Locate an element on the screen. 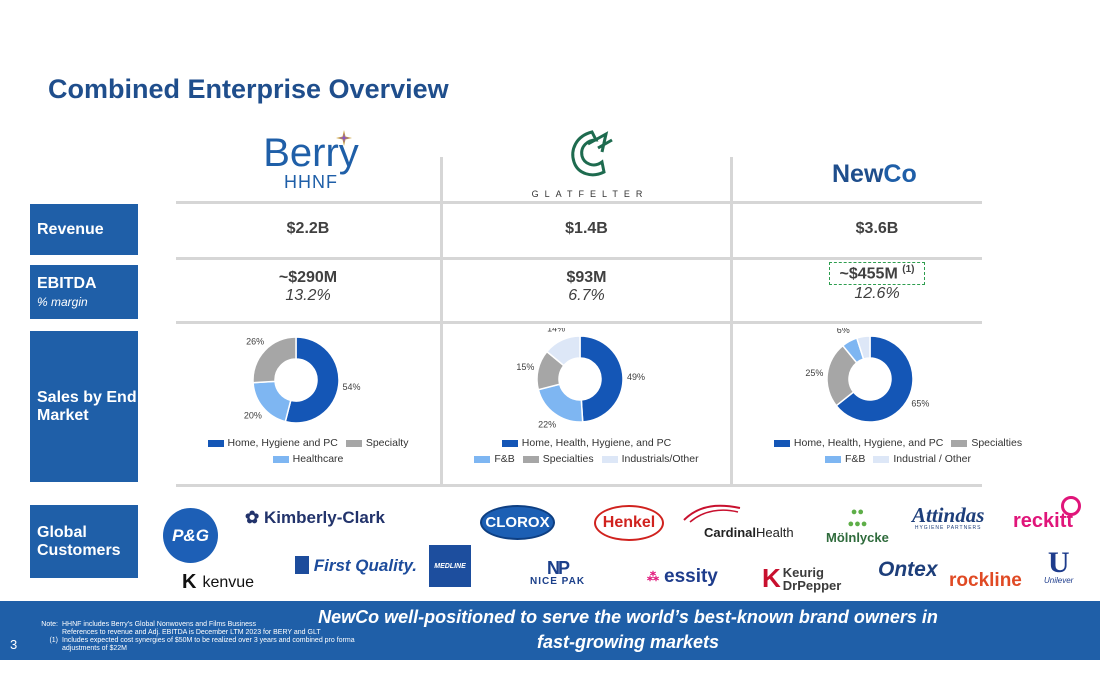 Image resolution: width=1100 pixels, height=700 pixels. divider-ebitda is located at coordinates (579, 322).